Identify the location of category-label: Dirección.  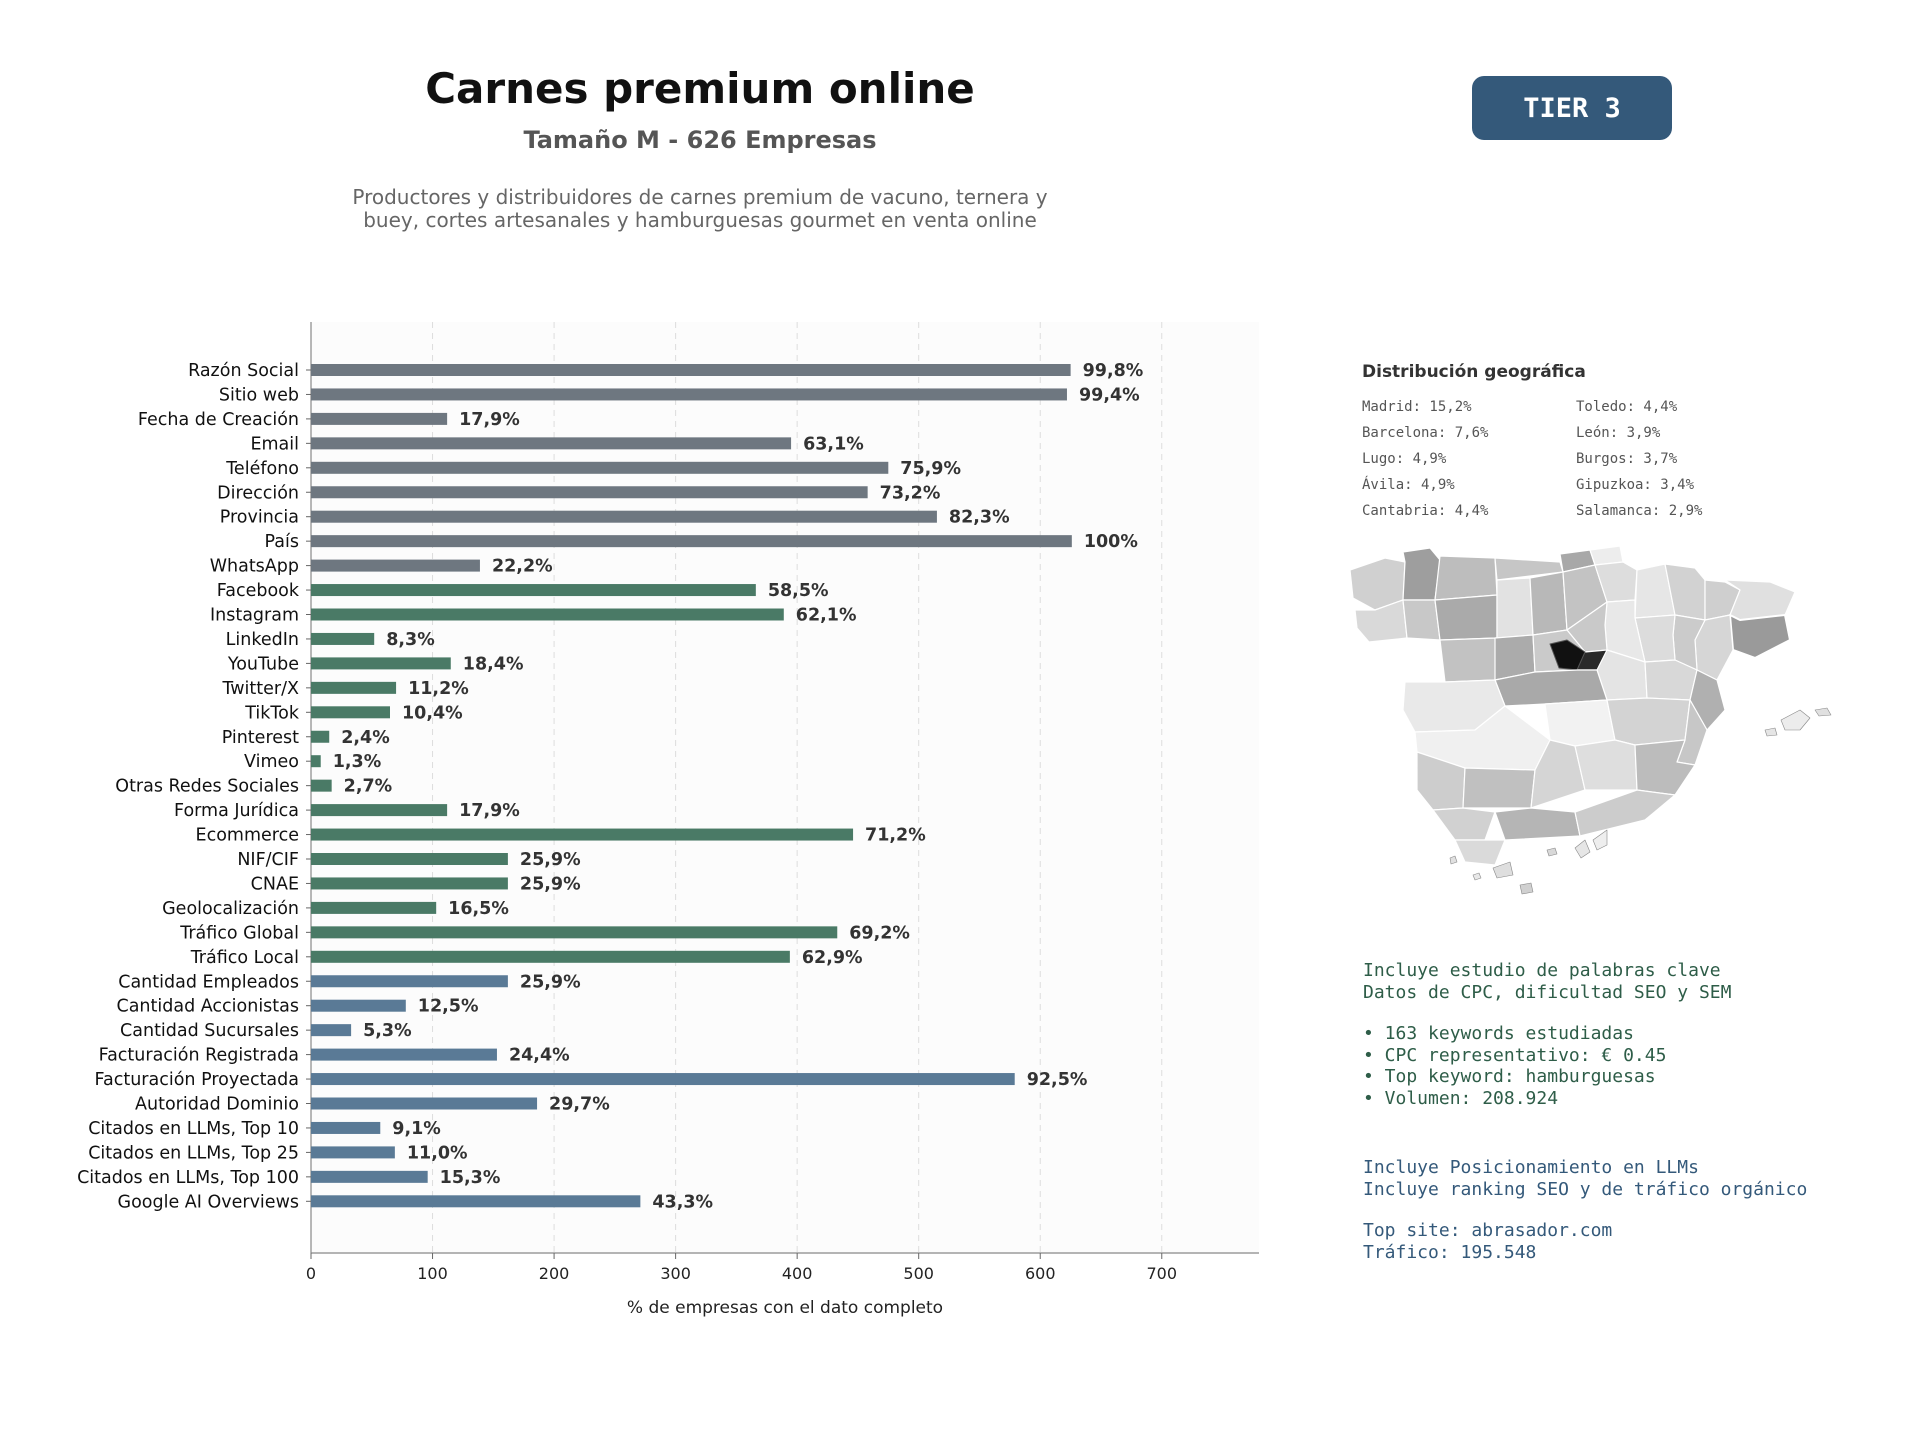
(258, 493).